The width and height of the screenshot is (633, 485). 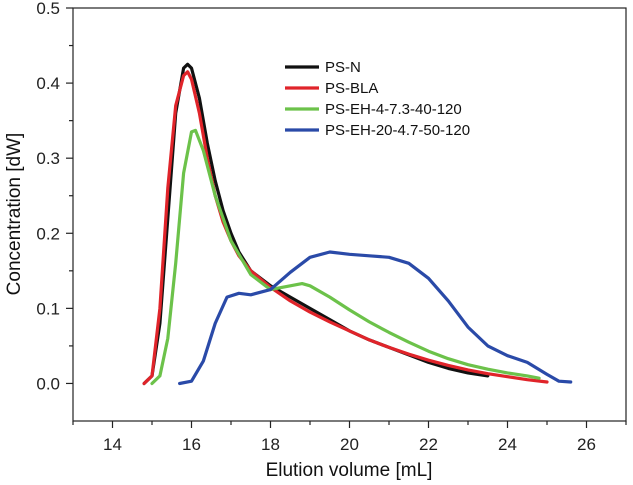 I want to click on y-axis-ticks: 0.0 0.1 0.2 0.3 0.4 0.5, so click(x=54, y=196).